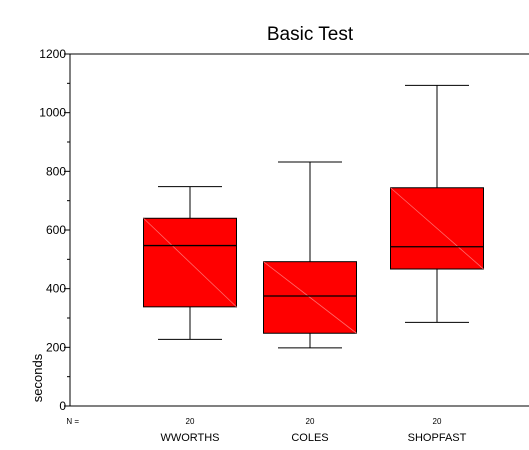 This screenshot has height=450, width=529. I want to click on y-tick-label: 0, so click(62, 406).